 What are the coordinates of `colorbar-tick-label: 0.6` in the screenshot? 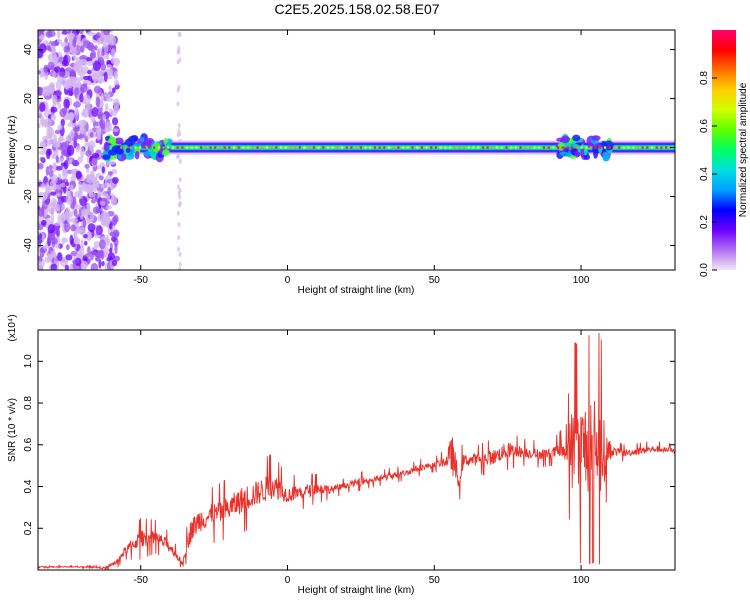 It's located at (704, 126).